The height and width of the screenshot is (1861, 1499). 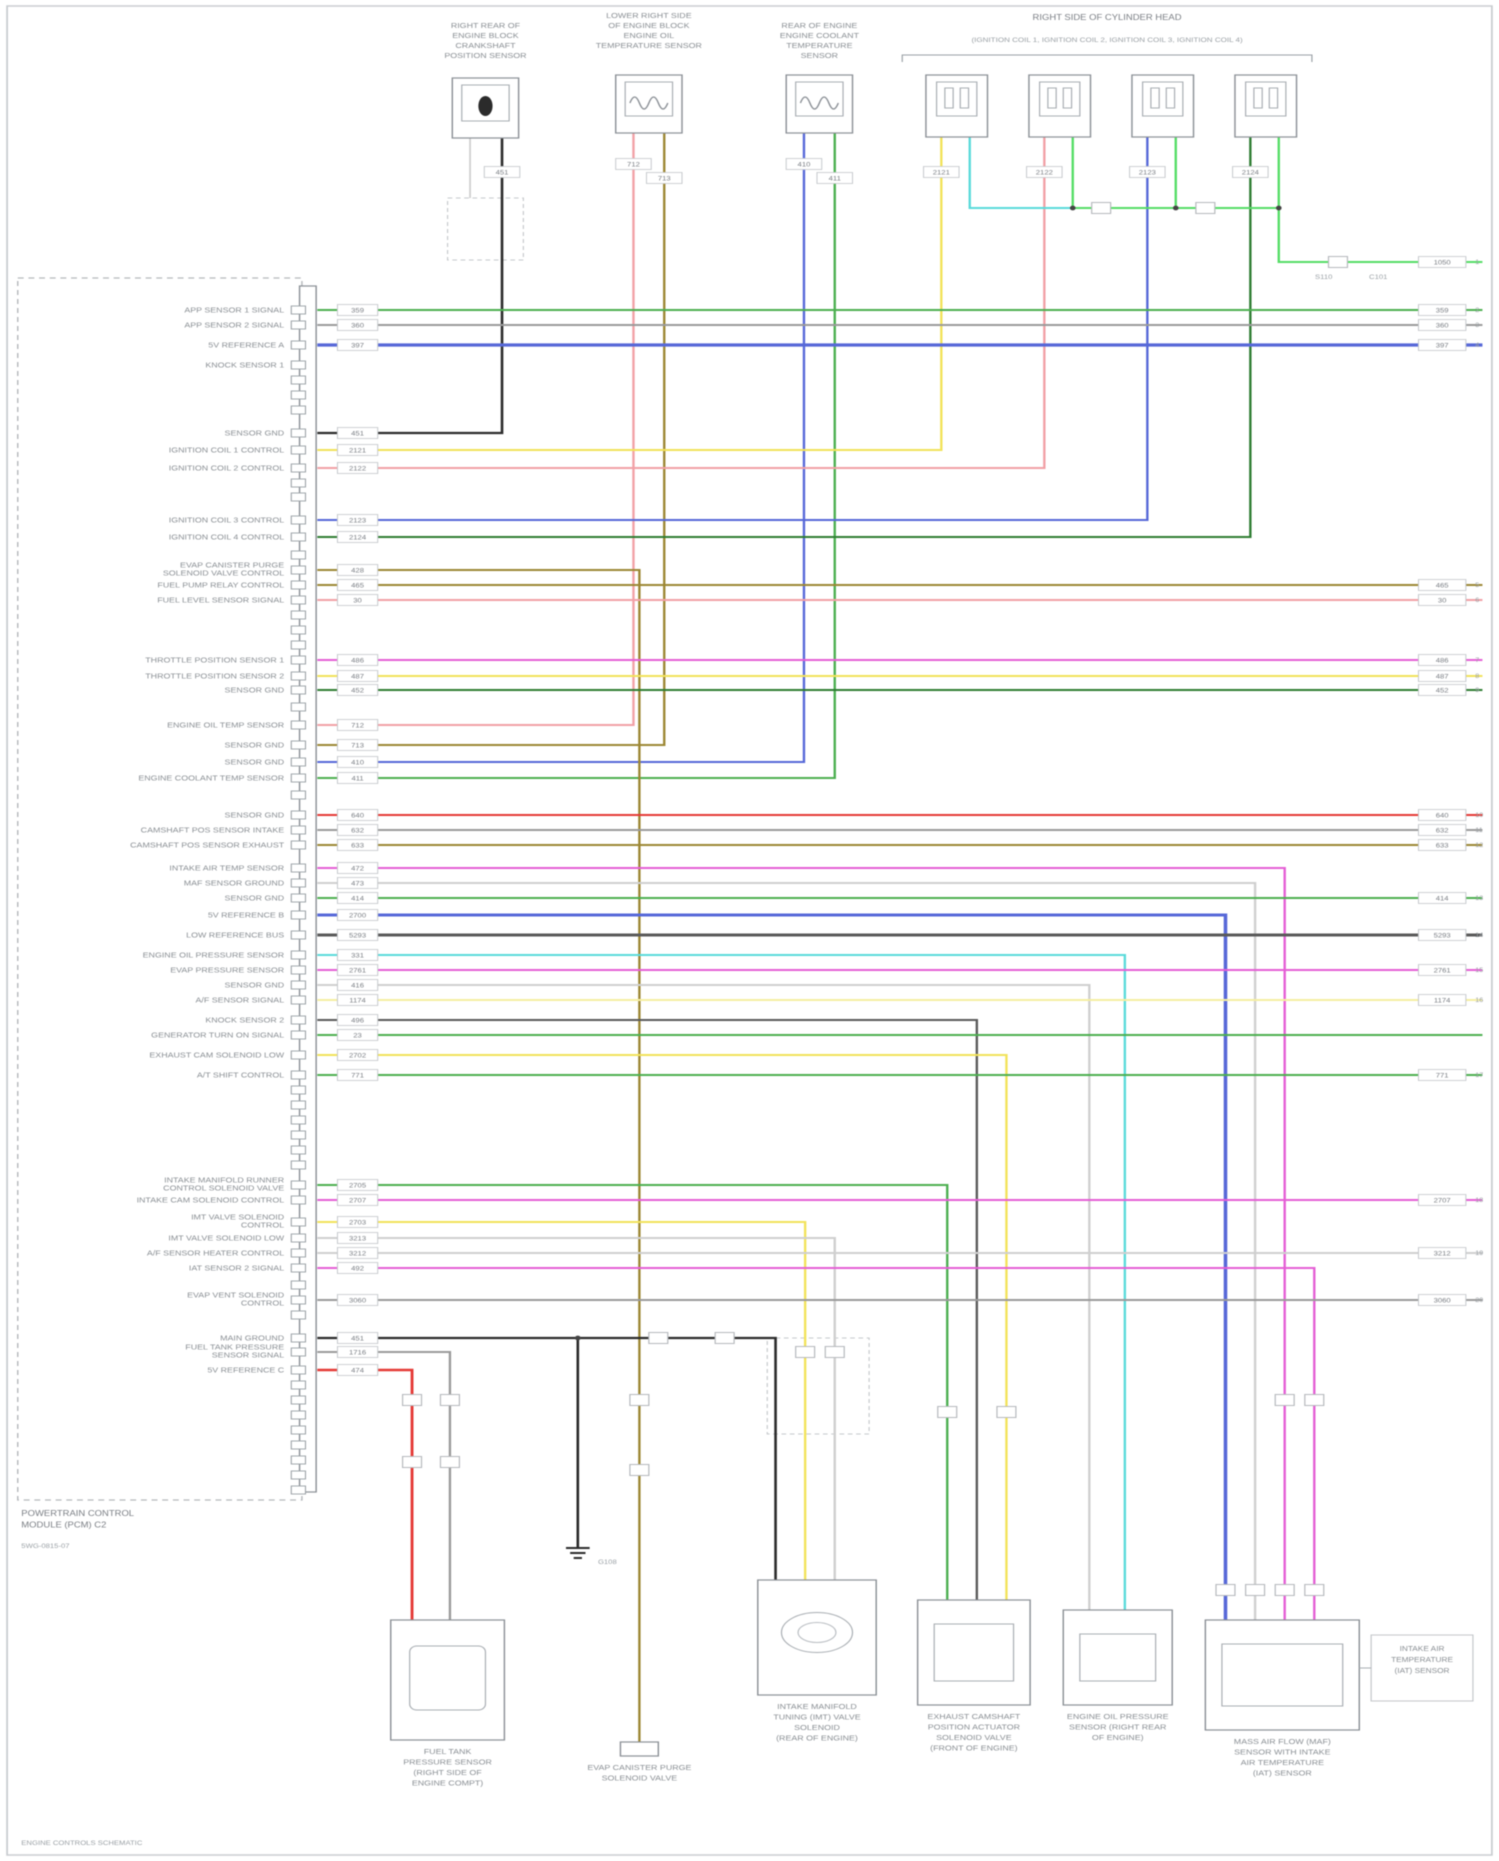 What do you see at coordinates (974, 1652) in the screenshot?
I see `component-inner-exhaust-cam-actuator` at bounding box center [974, 1652].